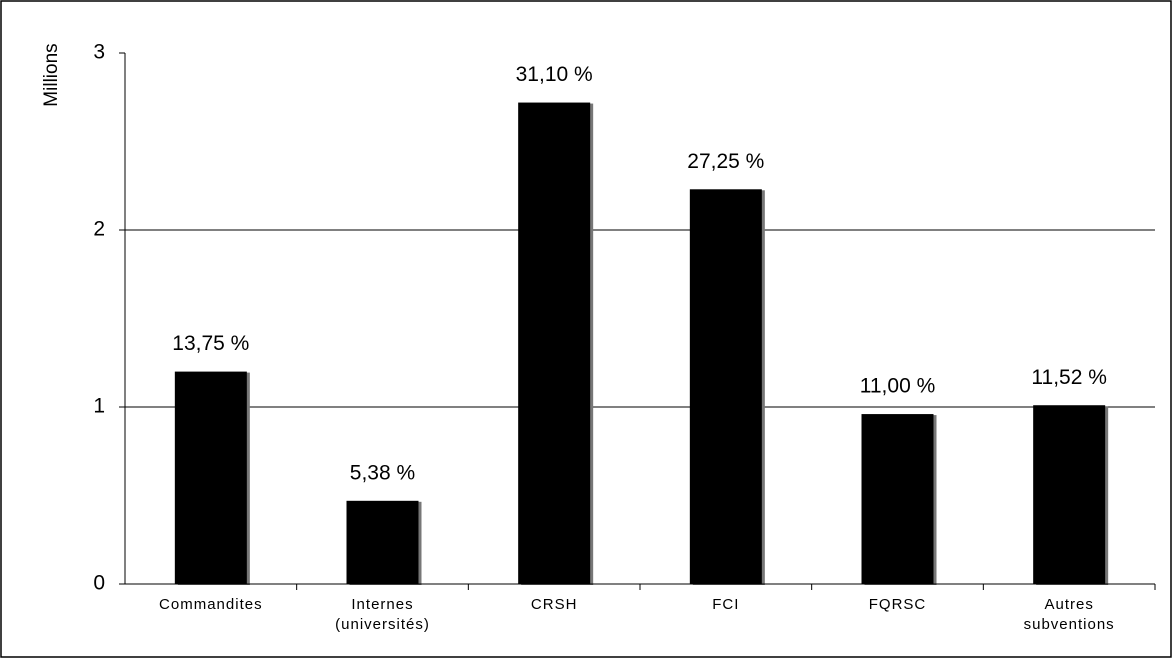 This screenshot has width=1172, height=658. I want to click on data-label: 31,10 %, so click(554, 74).